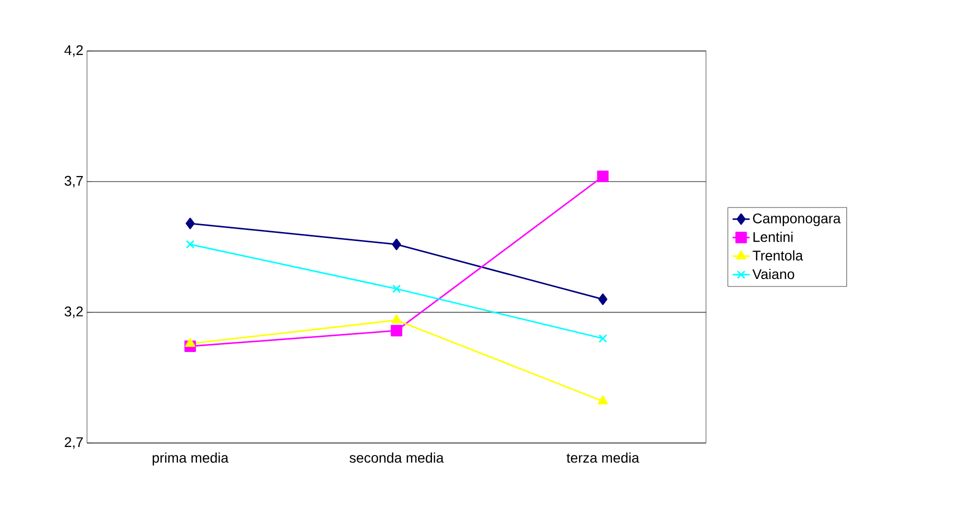 Image resolution: width=958 pixels, height=518 pixels. What do you see at coordinates (603, 457) in the screenshot?
I see `x-tick-label: terza media` at bounding box center [603, 457].